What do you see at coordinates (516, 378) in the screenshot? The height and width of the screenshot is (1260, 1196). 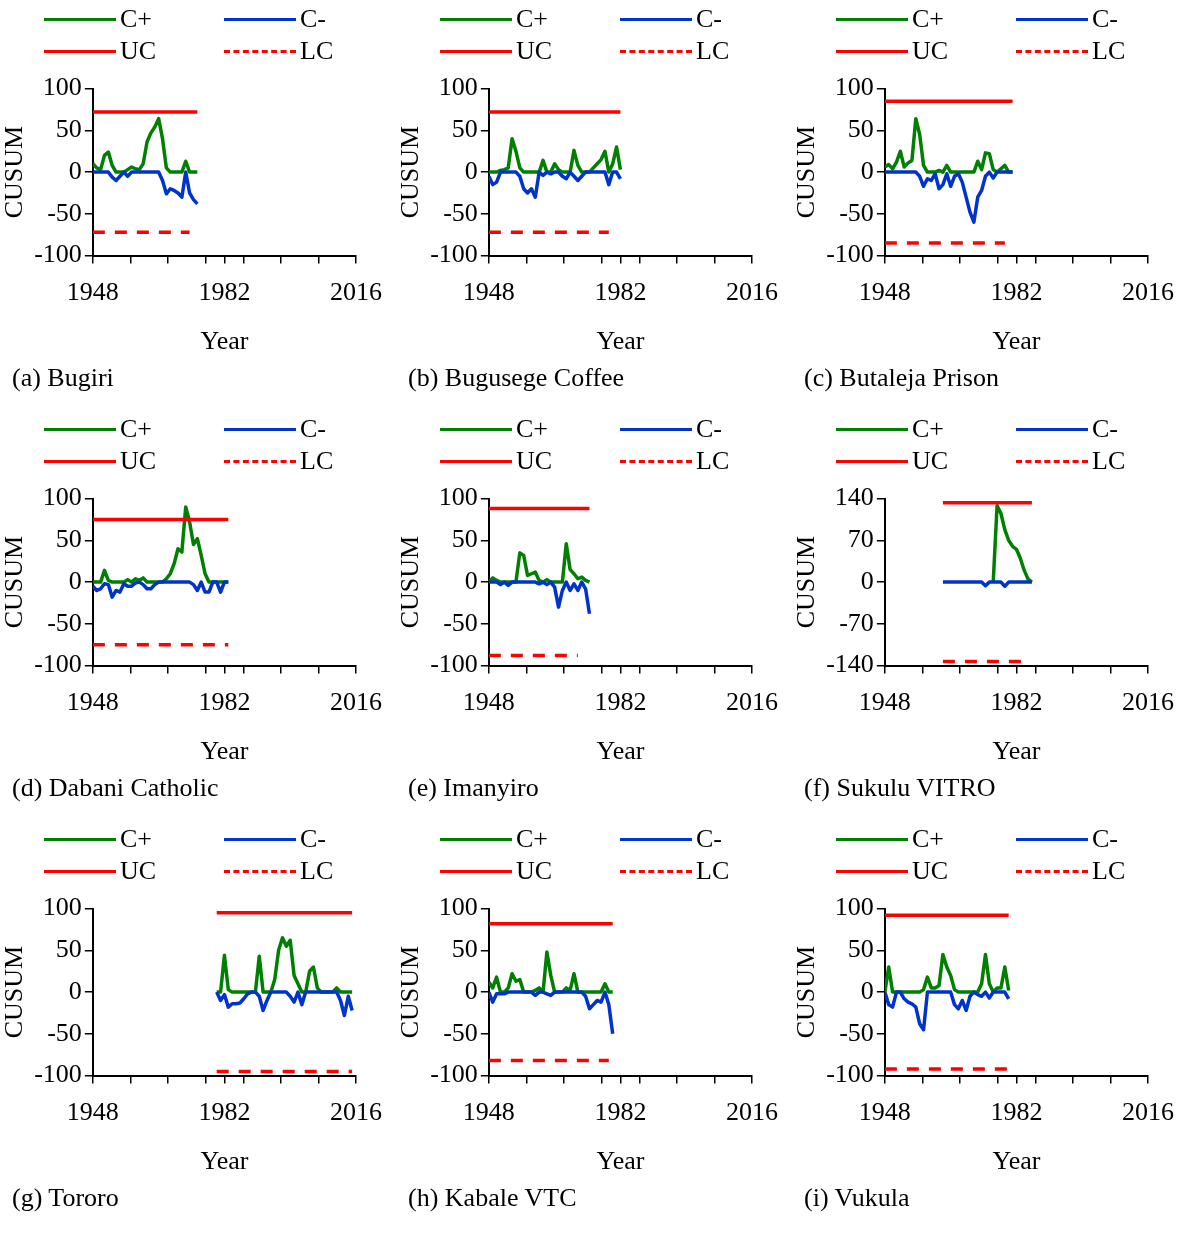 I see `text: (b) Bugusege Coffee` at bounding box center [516, 378].